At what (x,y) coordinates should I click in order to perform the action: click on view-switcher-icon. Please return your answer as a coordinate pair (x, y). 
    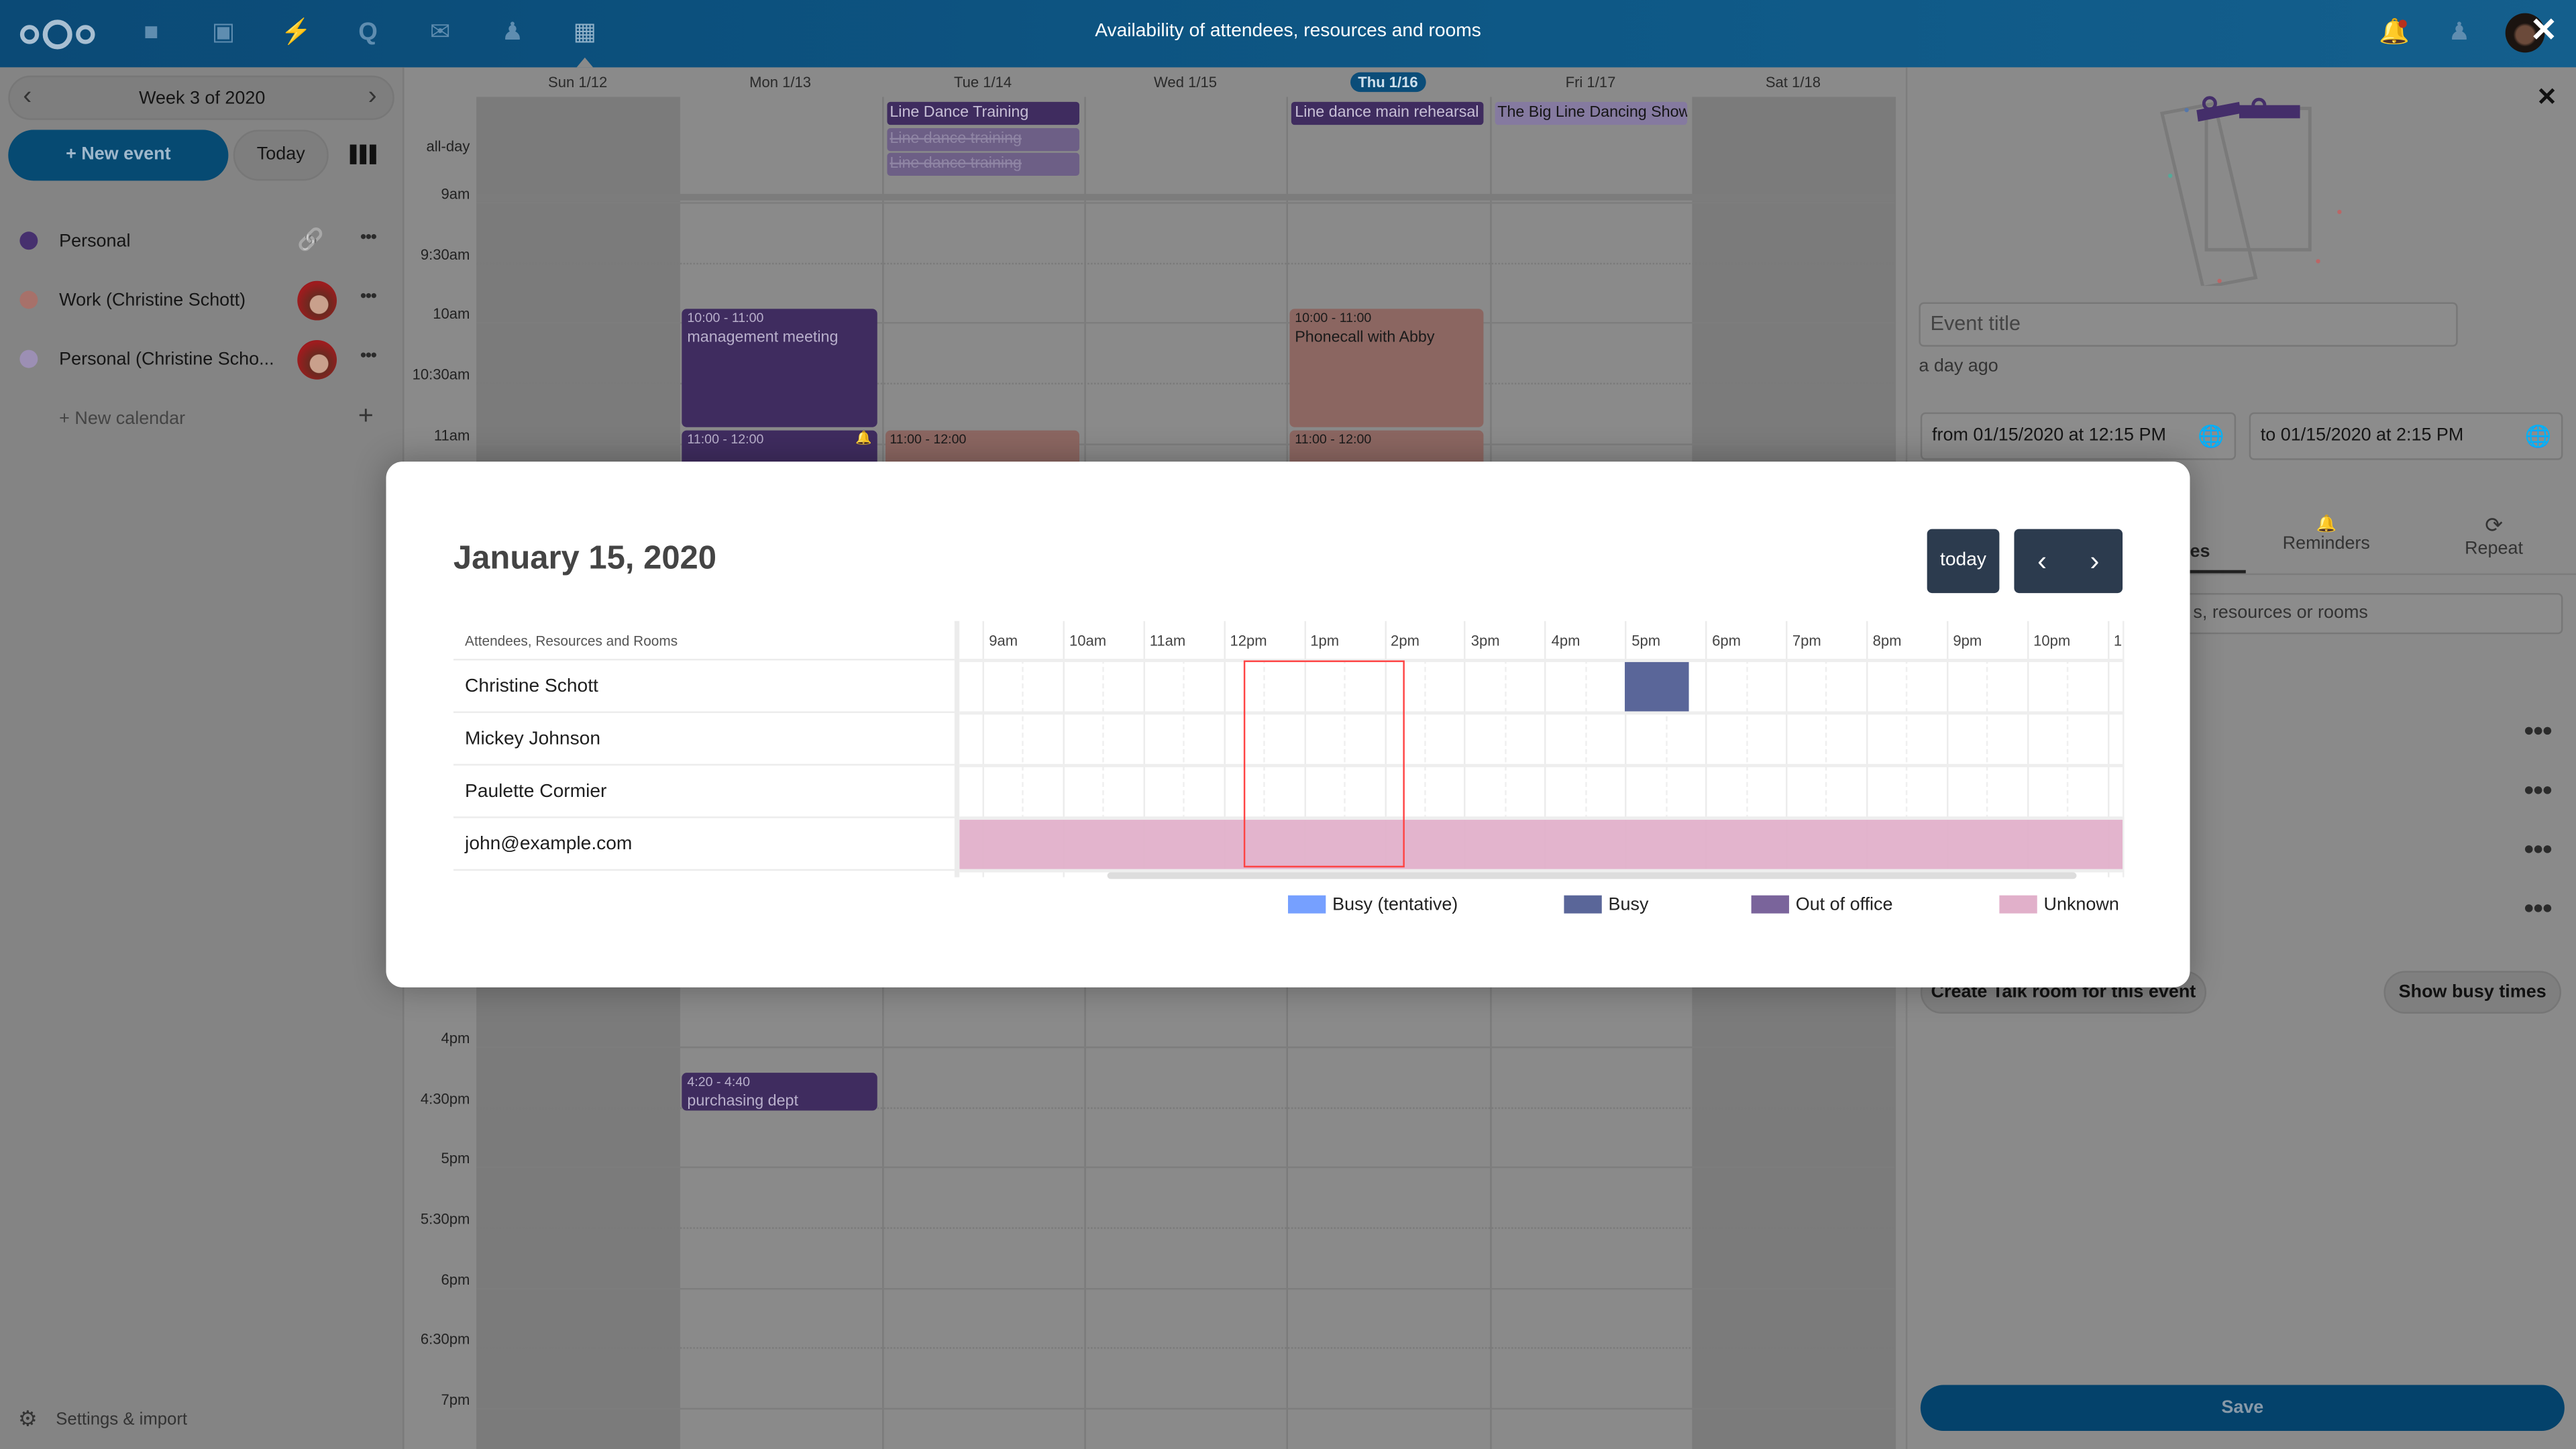
    Looking at the image, I should click on (363, 154).